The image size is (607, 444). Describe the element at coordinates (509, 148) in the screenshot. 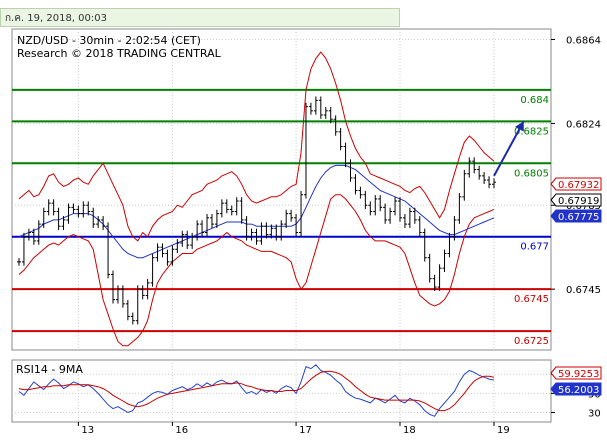

I see `arrow-shaft` at that location.